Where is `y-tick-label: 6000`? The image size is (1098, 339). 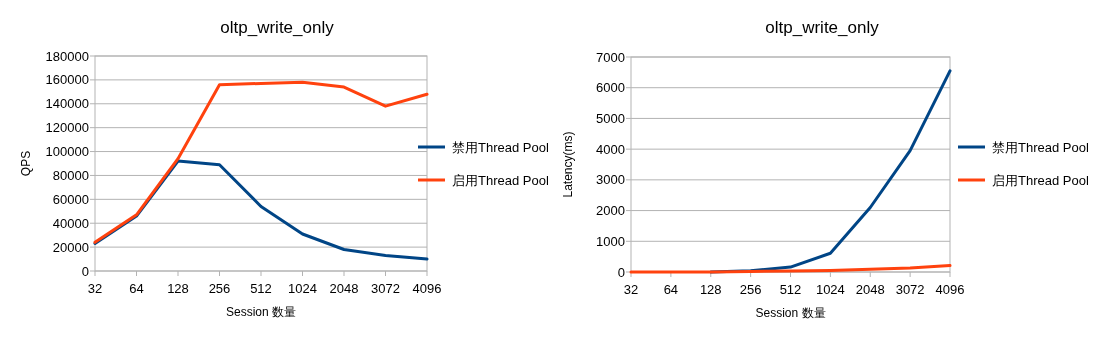
y-tick-label: 6000 is located at coordinates (610, 88).